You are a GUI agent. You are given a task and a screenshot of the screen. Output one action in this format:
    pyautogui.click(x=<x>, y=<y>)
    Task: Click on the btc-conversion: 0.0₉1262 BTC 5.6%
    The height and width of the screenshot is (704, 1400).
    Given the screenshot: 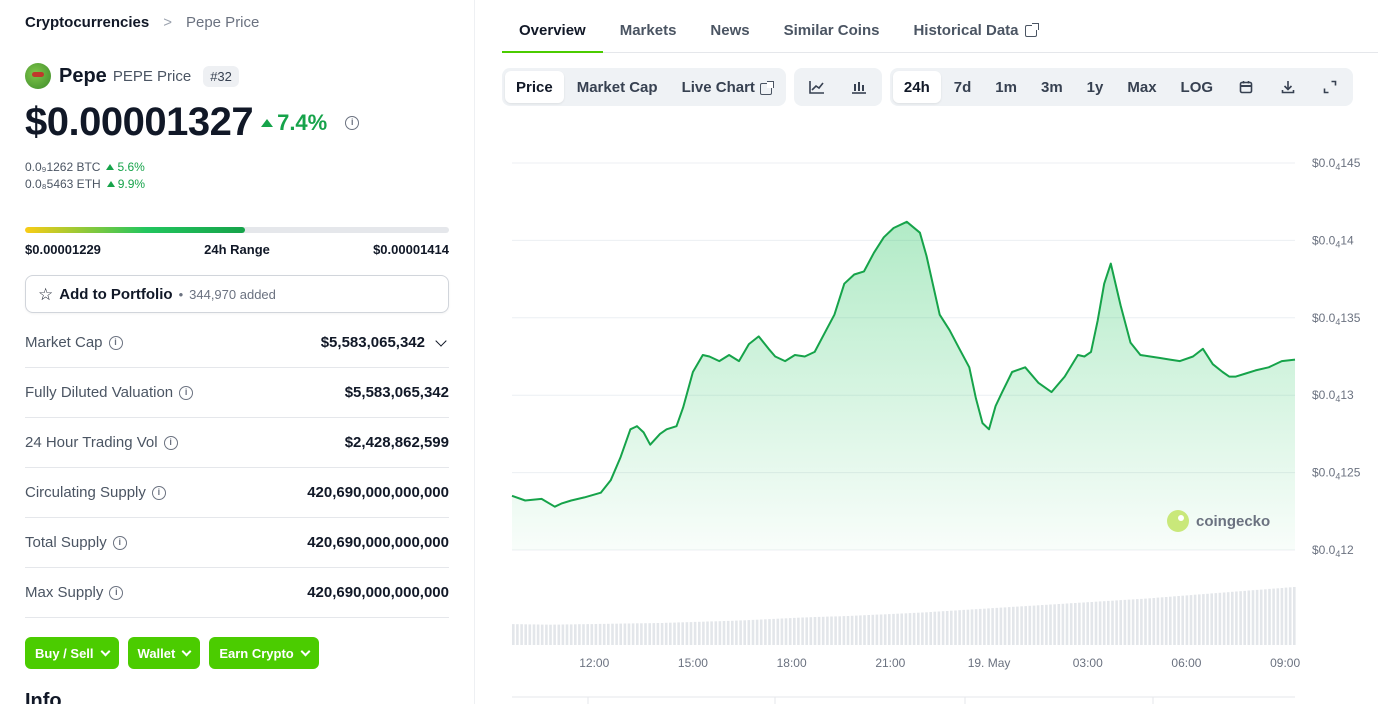 What is the action you would take?
    pyautogui.click(x=85, y=167)
    